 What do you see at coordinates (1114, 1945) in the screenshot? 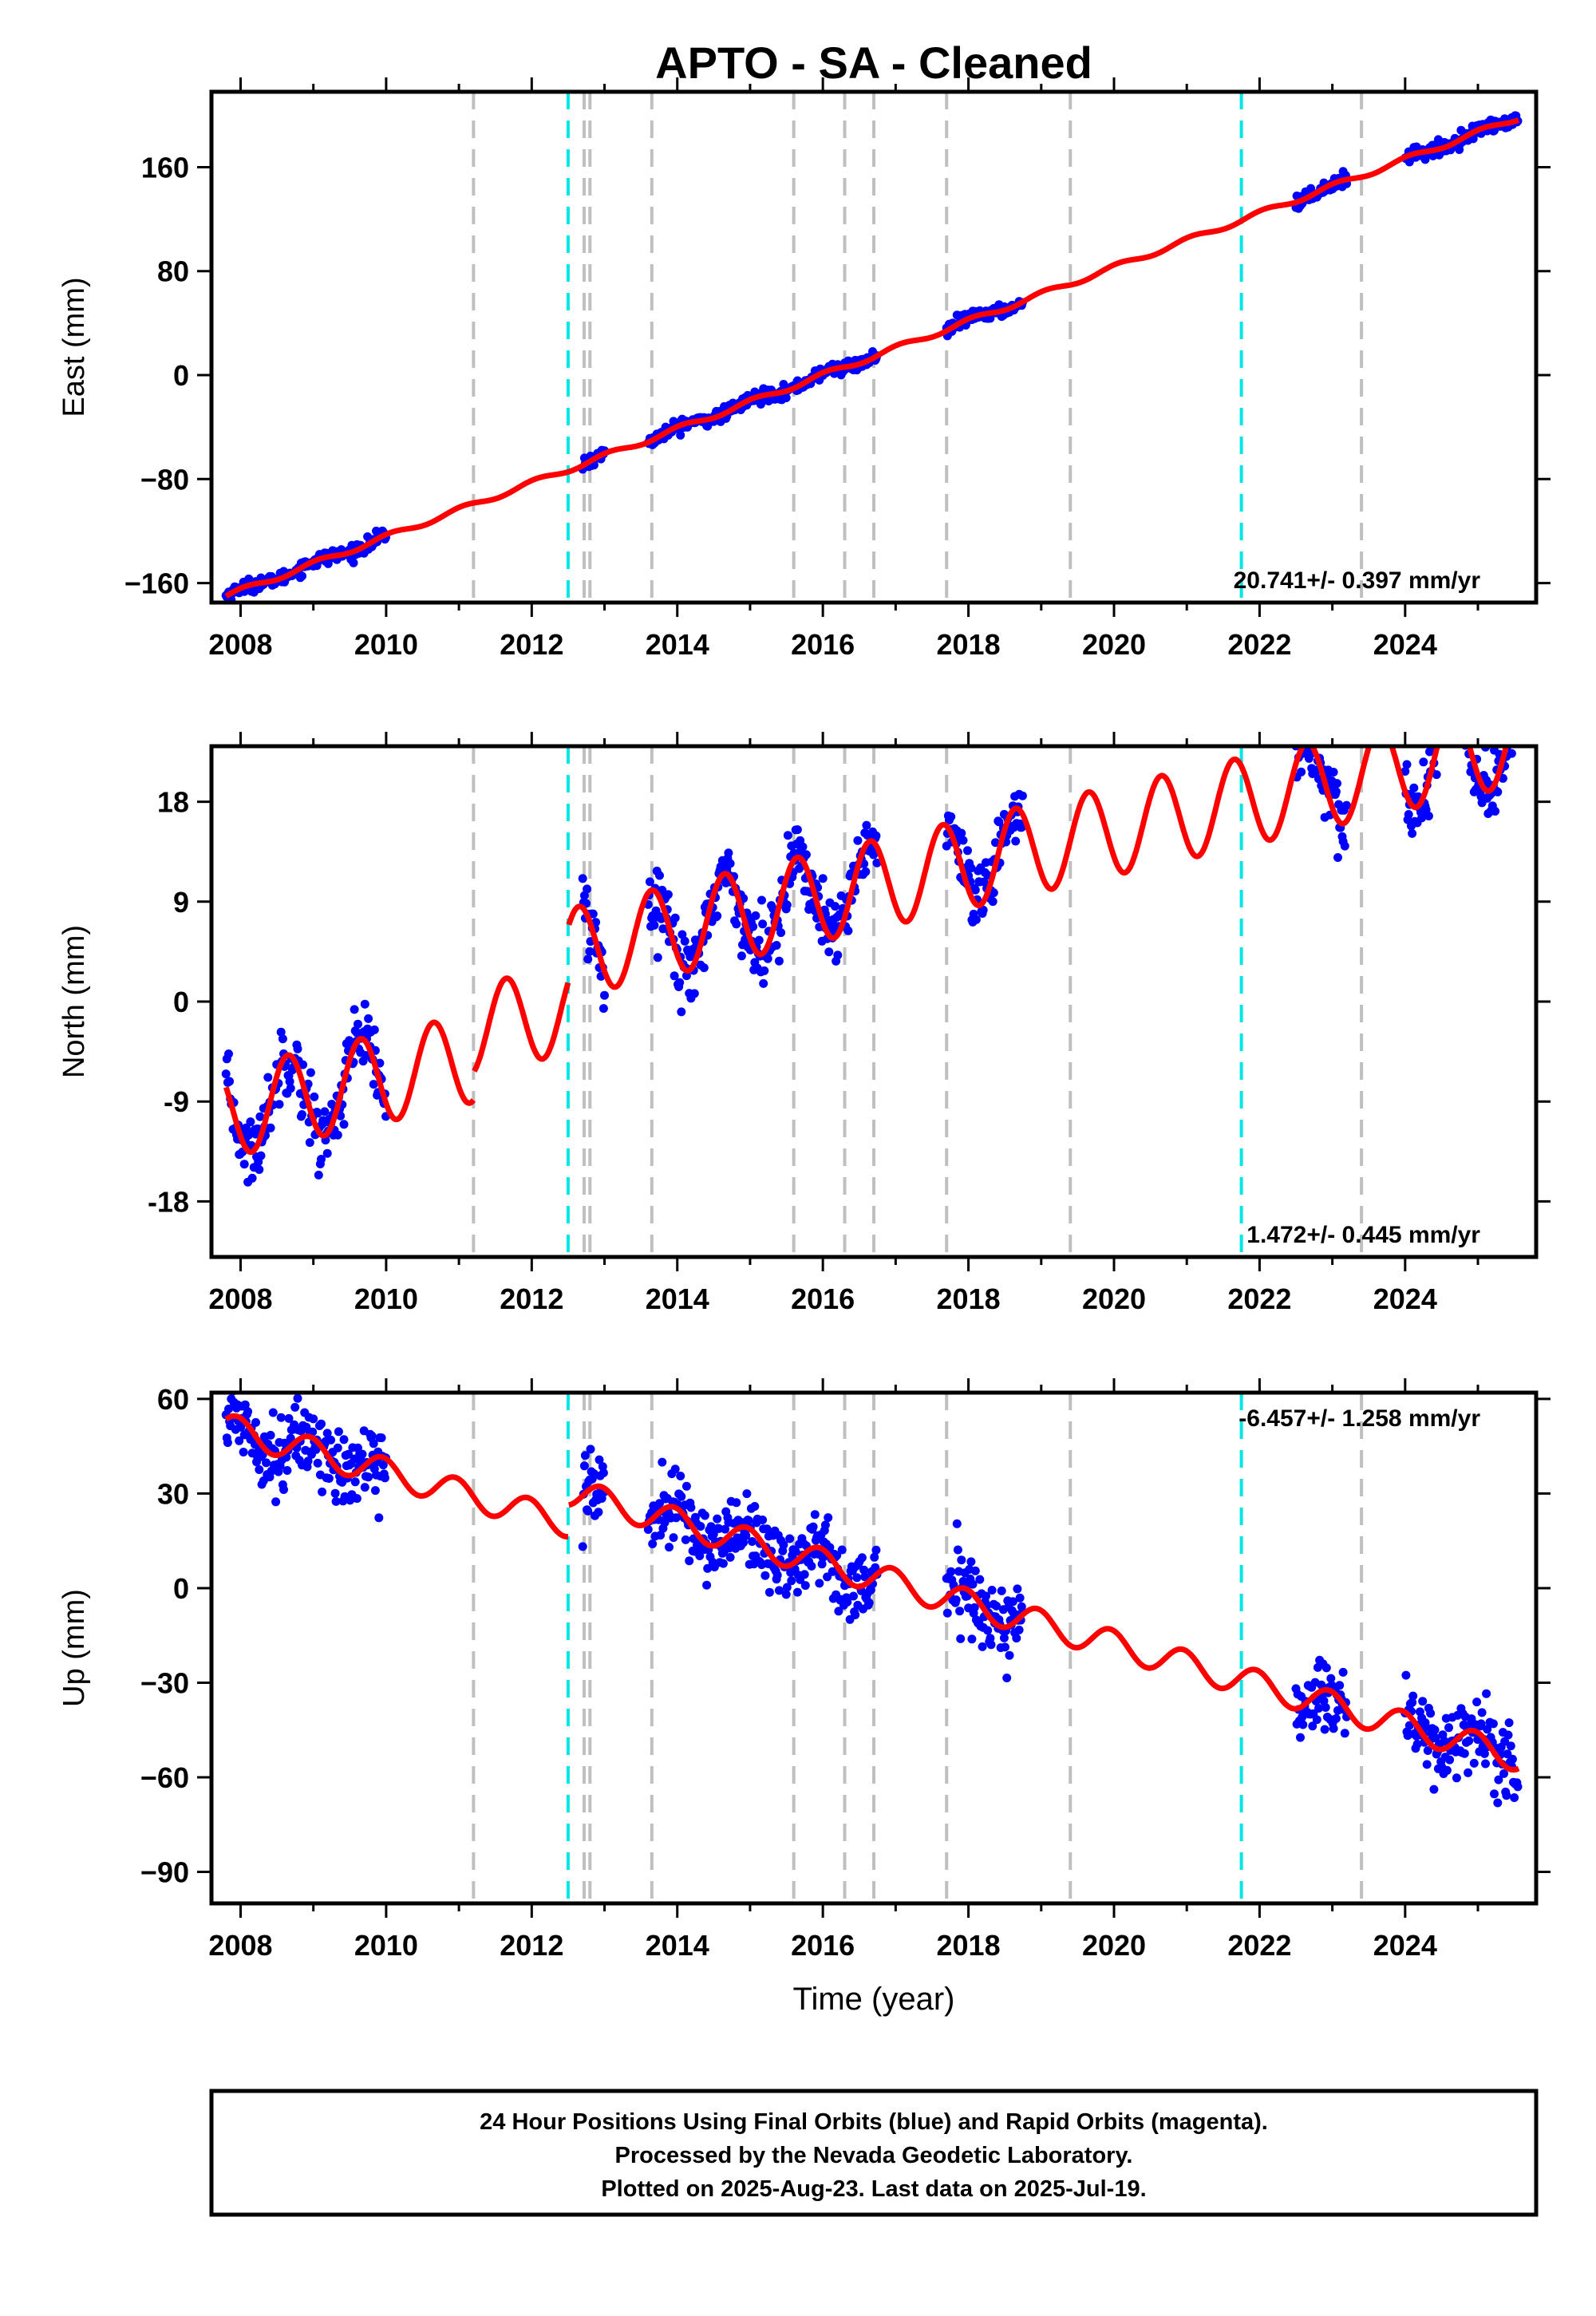
I see `up-x-tick-label: 2020` at bounding box center [1114, 1945].